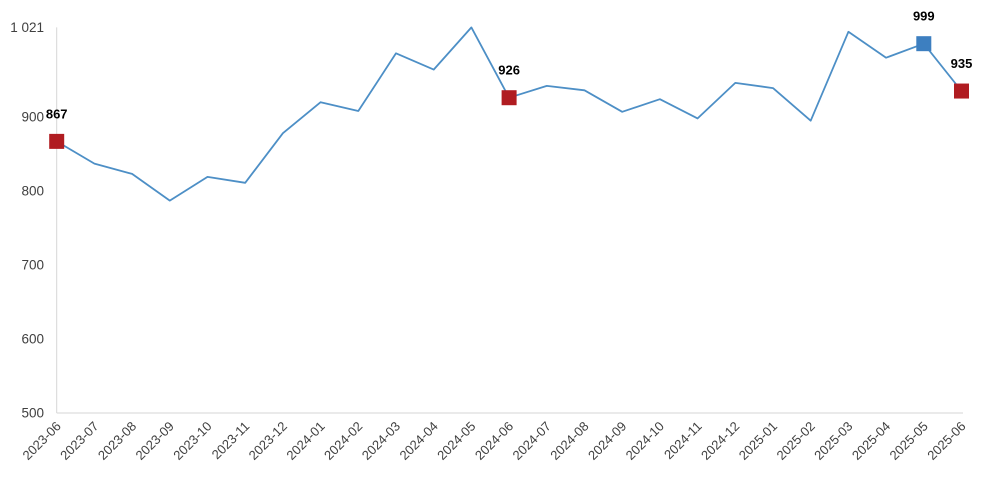  What do you see at coordinates (683, 441) in the screenshot?
I see `x-axis-label: 2024-11` at bounding box center [683, 441].